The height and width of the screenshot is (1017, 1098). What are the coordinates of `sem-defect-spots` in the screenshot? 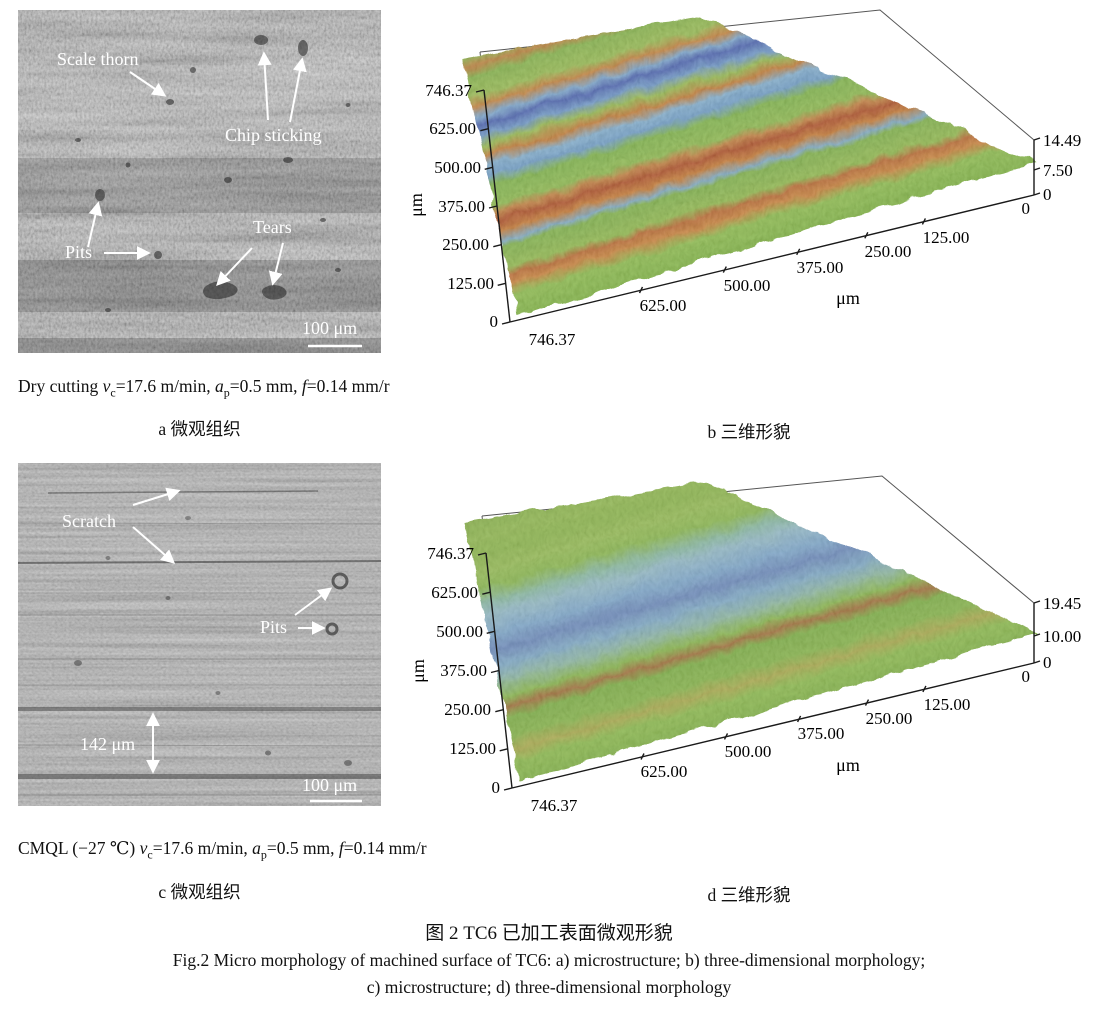 It's located at (213, 173).